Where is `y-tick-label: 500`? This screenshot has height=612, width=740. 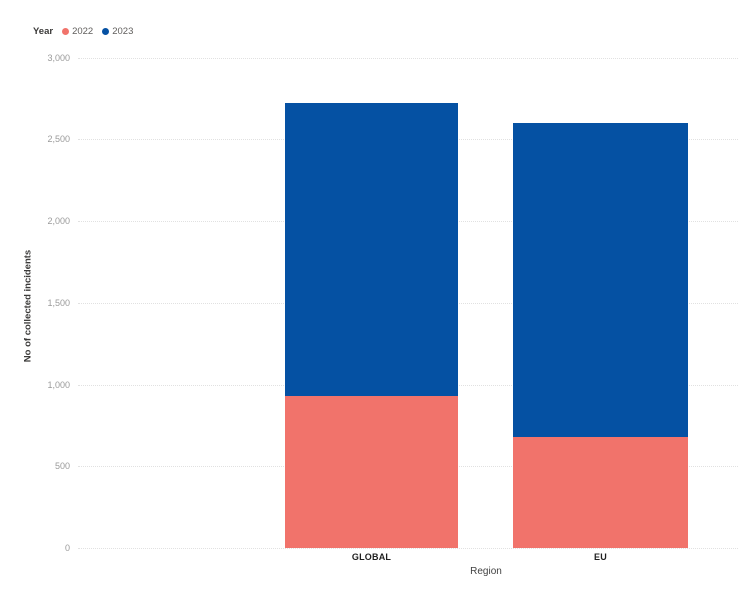 y-tick-label: 500 is located at coordinates (62, 466).